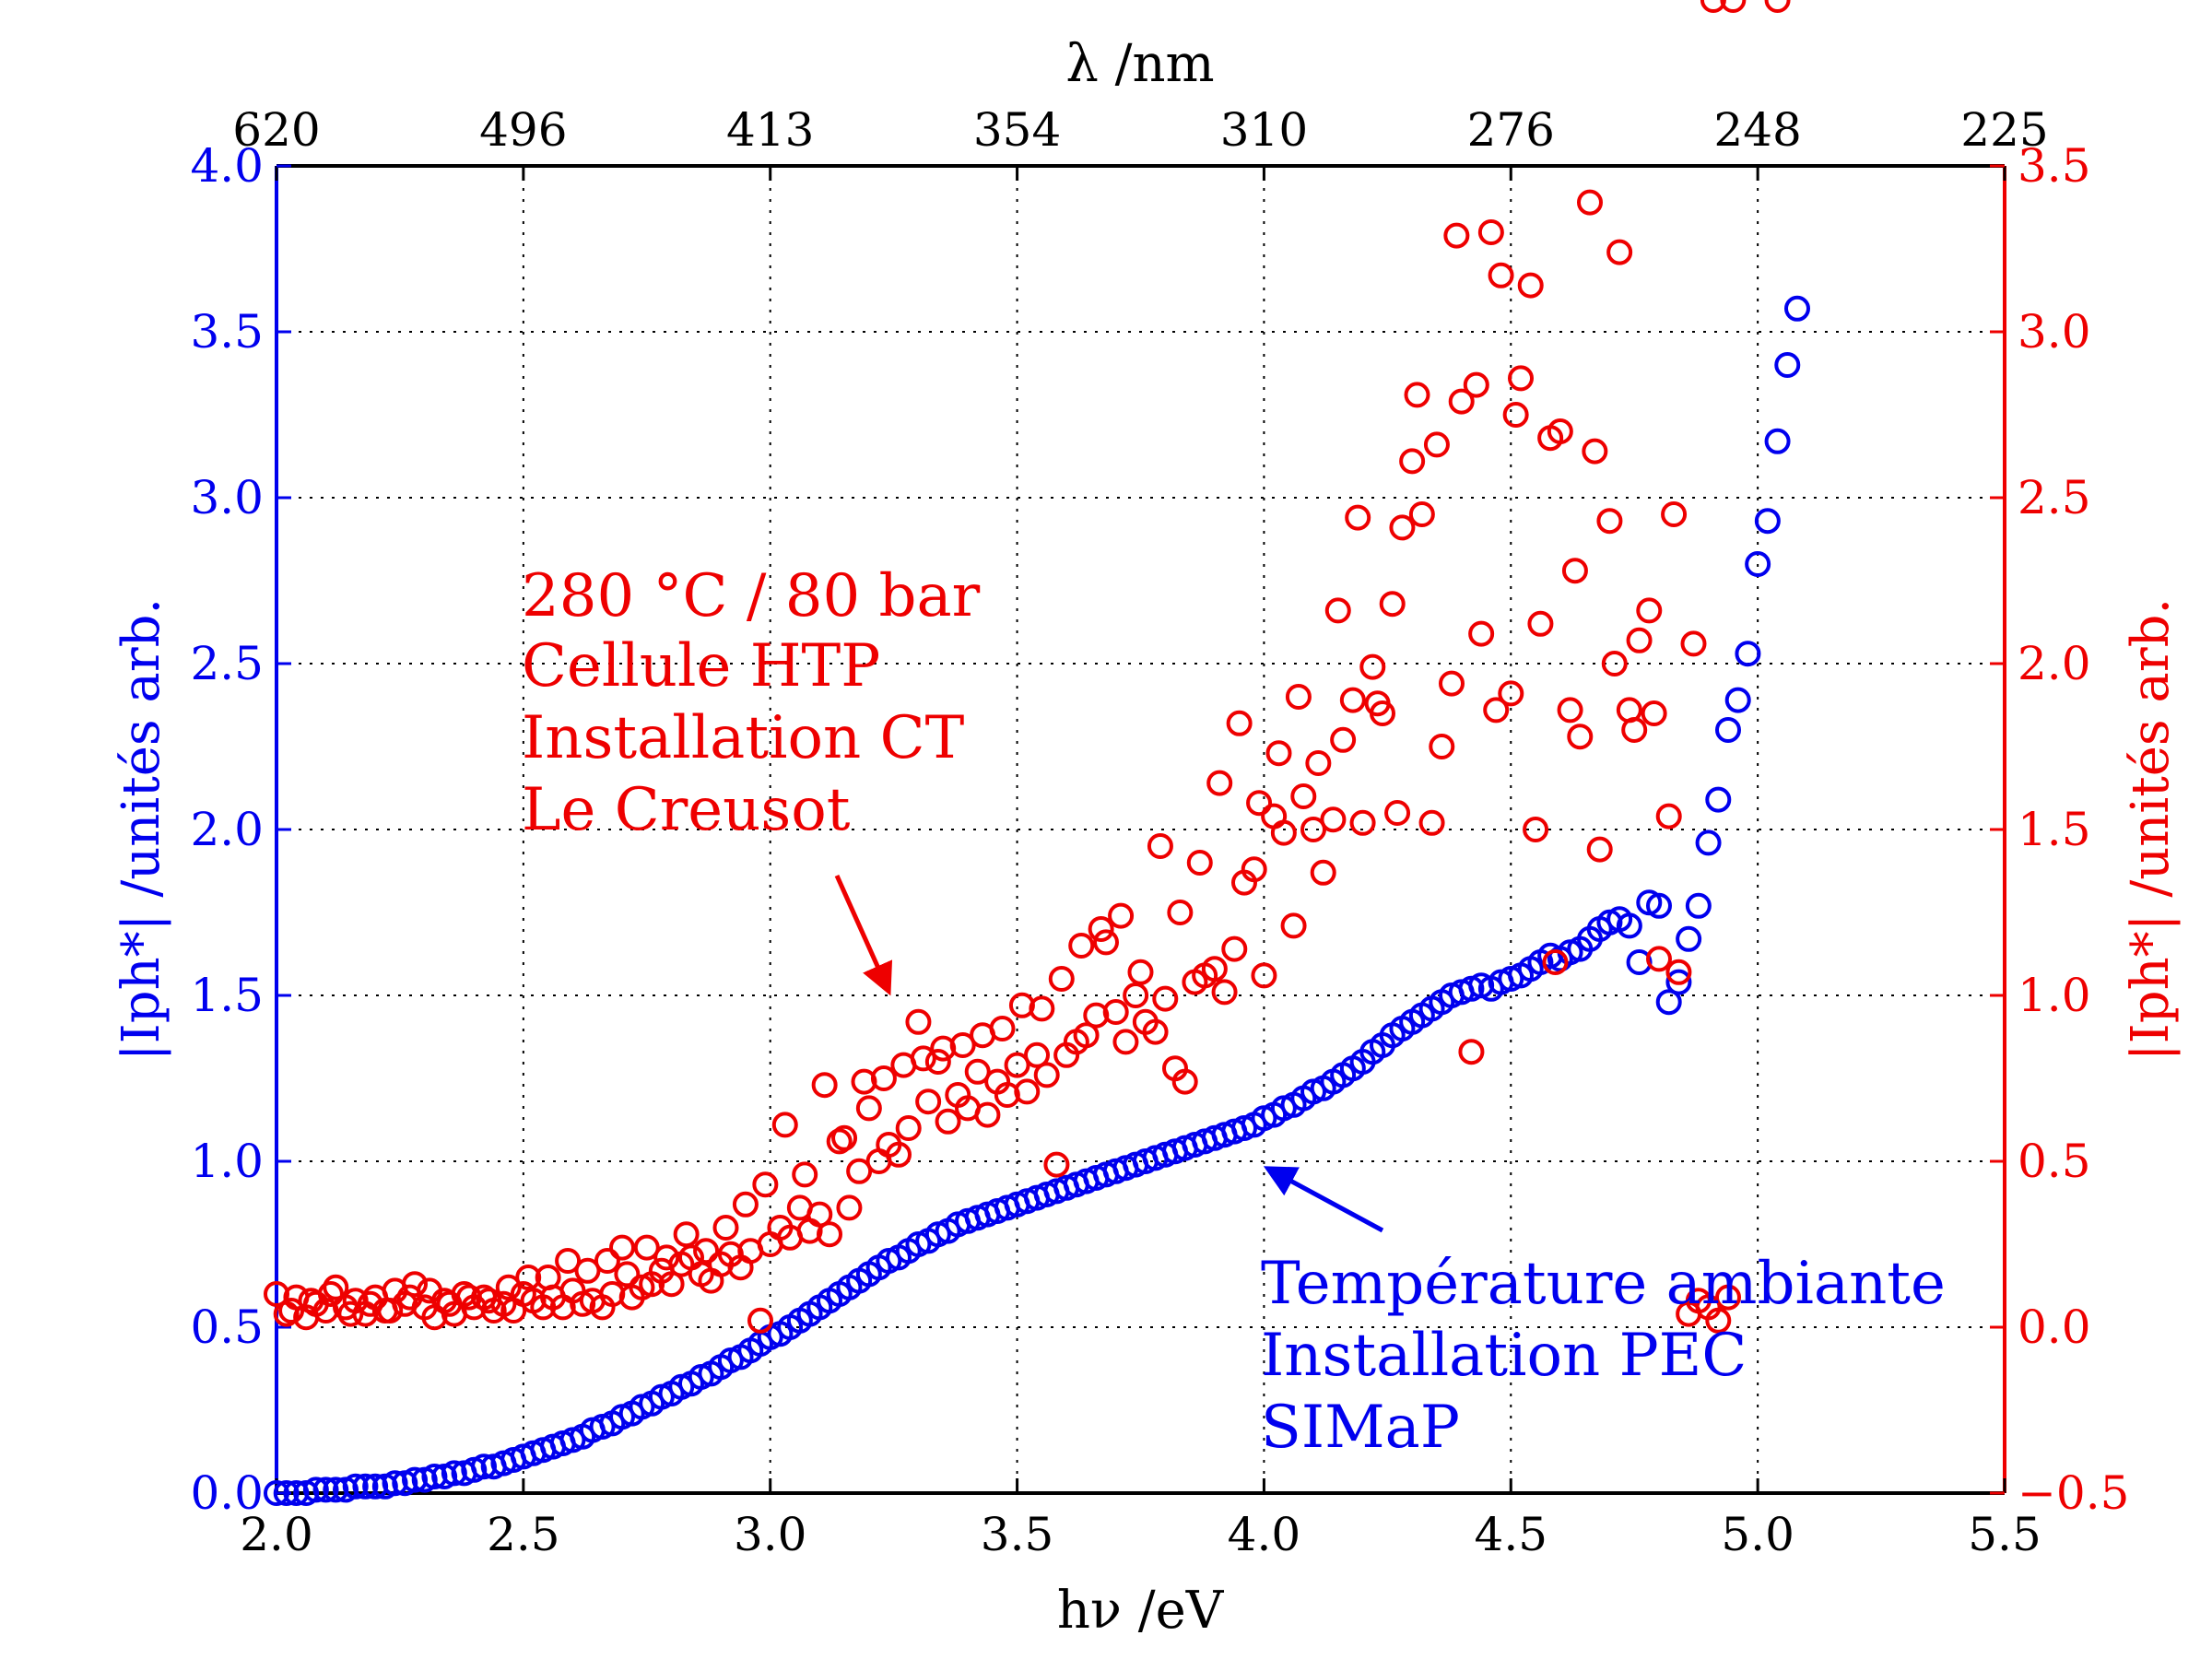 This screenshot has height=1659, width=2212. Describe the element at coordinates (1264, 1534) in the screenshot. I see `x-tick-label: 4.0` at that location.